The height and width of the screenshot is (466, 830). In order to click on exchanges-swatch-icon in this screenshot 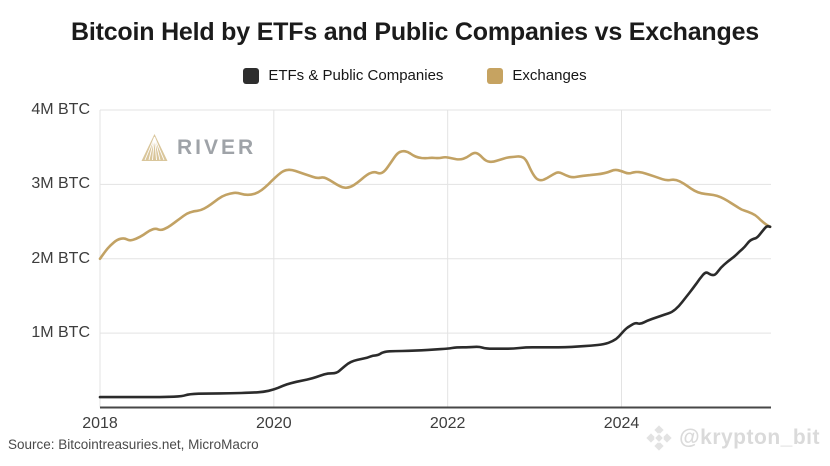, I will do `click(495, 75)`.